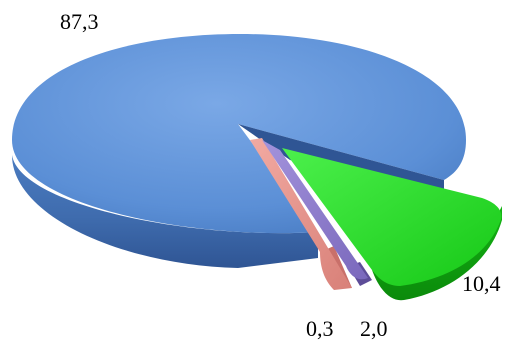 Image resolution: width=520 pixels, height=349 pixels. What do you see at coordinates (320, 328) in the screenshot?
I see `data-label-0-3: 0,3` at bounding box center [320, 328].